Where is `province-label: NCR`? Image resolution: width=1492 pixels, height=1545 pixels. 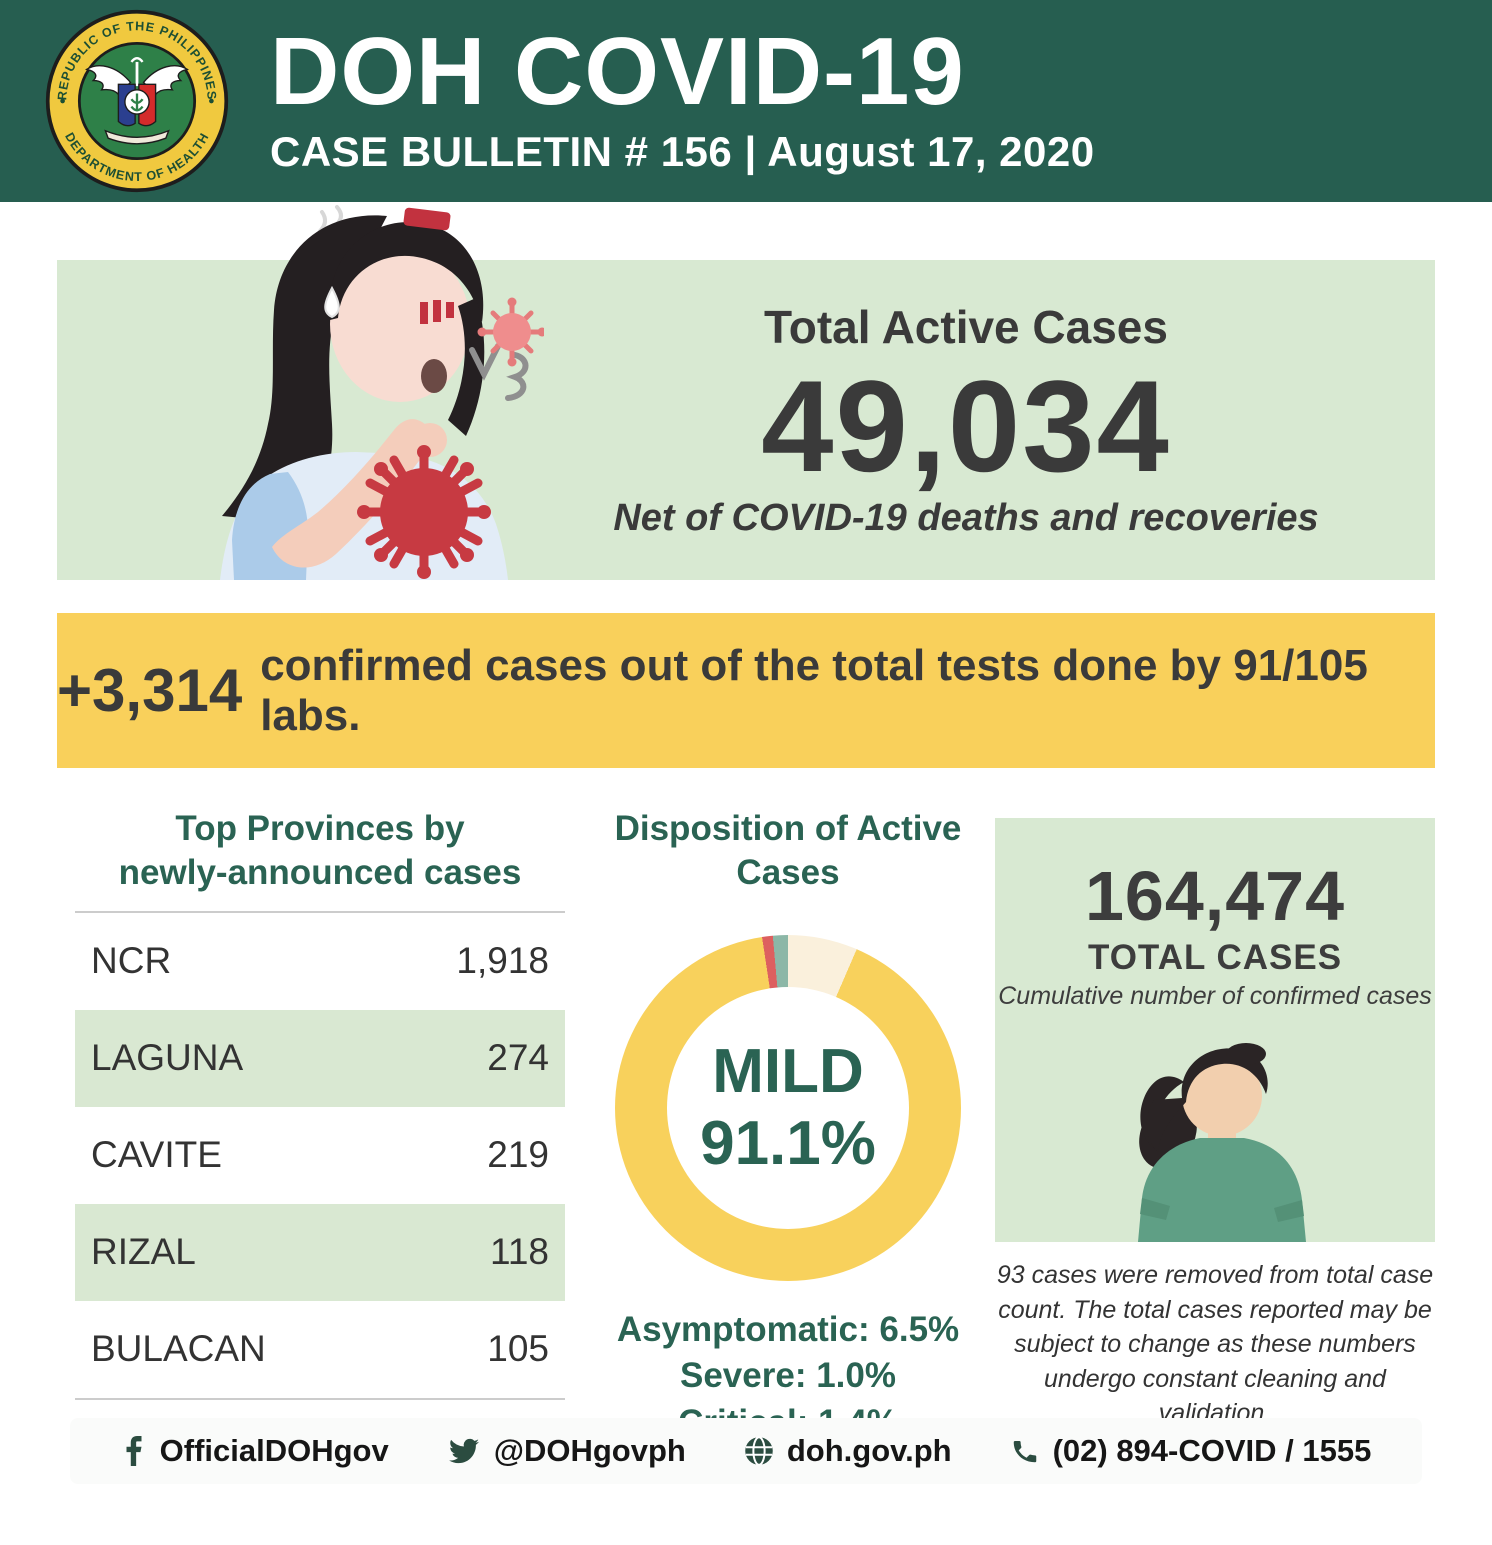 province-label: NCR is located at coordinates (131, 960).